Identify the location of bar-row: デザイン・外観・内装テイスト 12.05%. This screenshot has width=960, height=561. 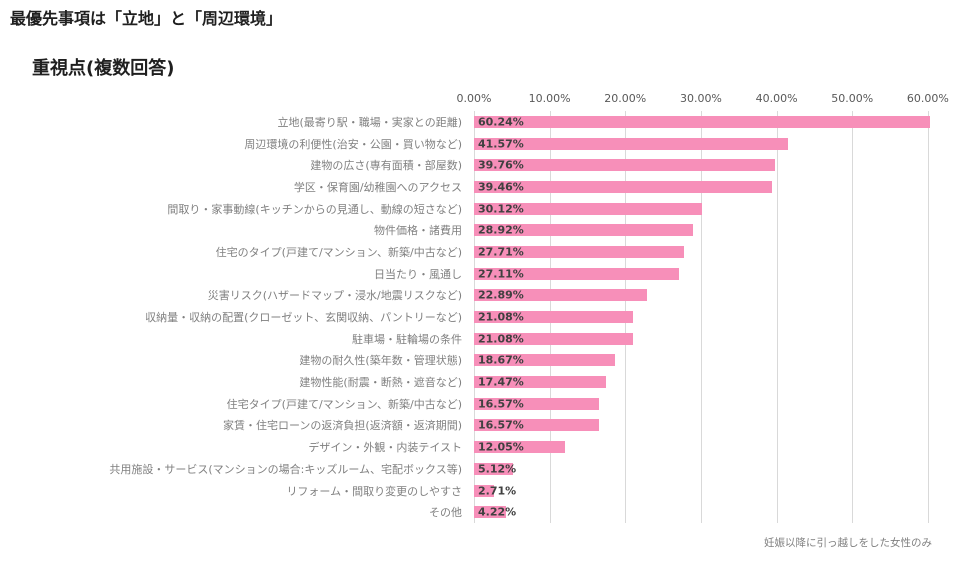
(480, 447).